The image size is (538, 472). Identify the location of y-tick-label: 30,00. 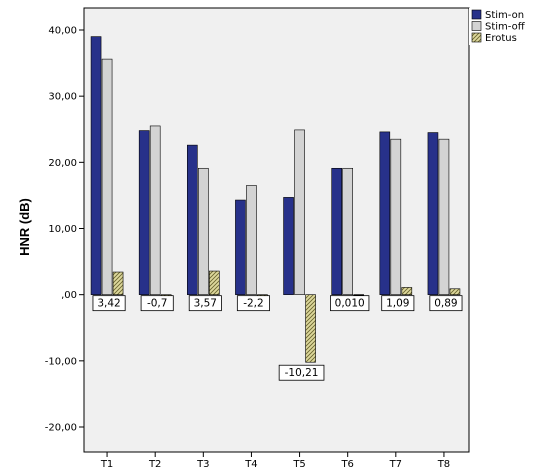
(62, 97).